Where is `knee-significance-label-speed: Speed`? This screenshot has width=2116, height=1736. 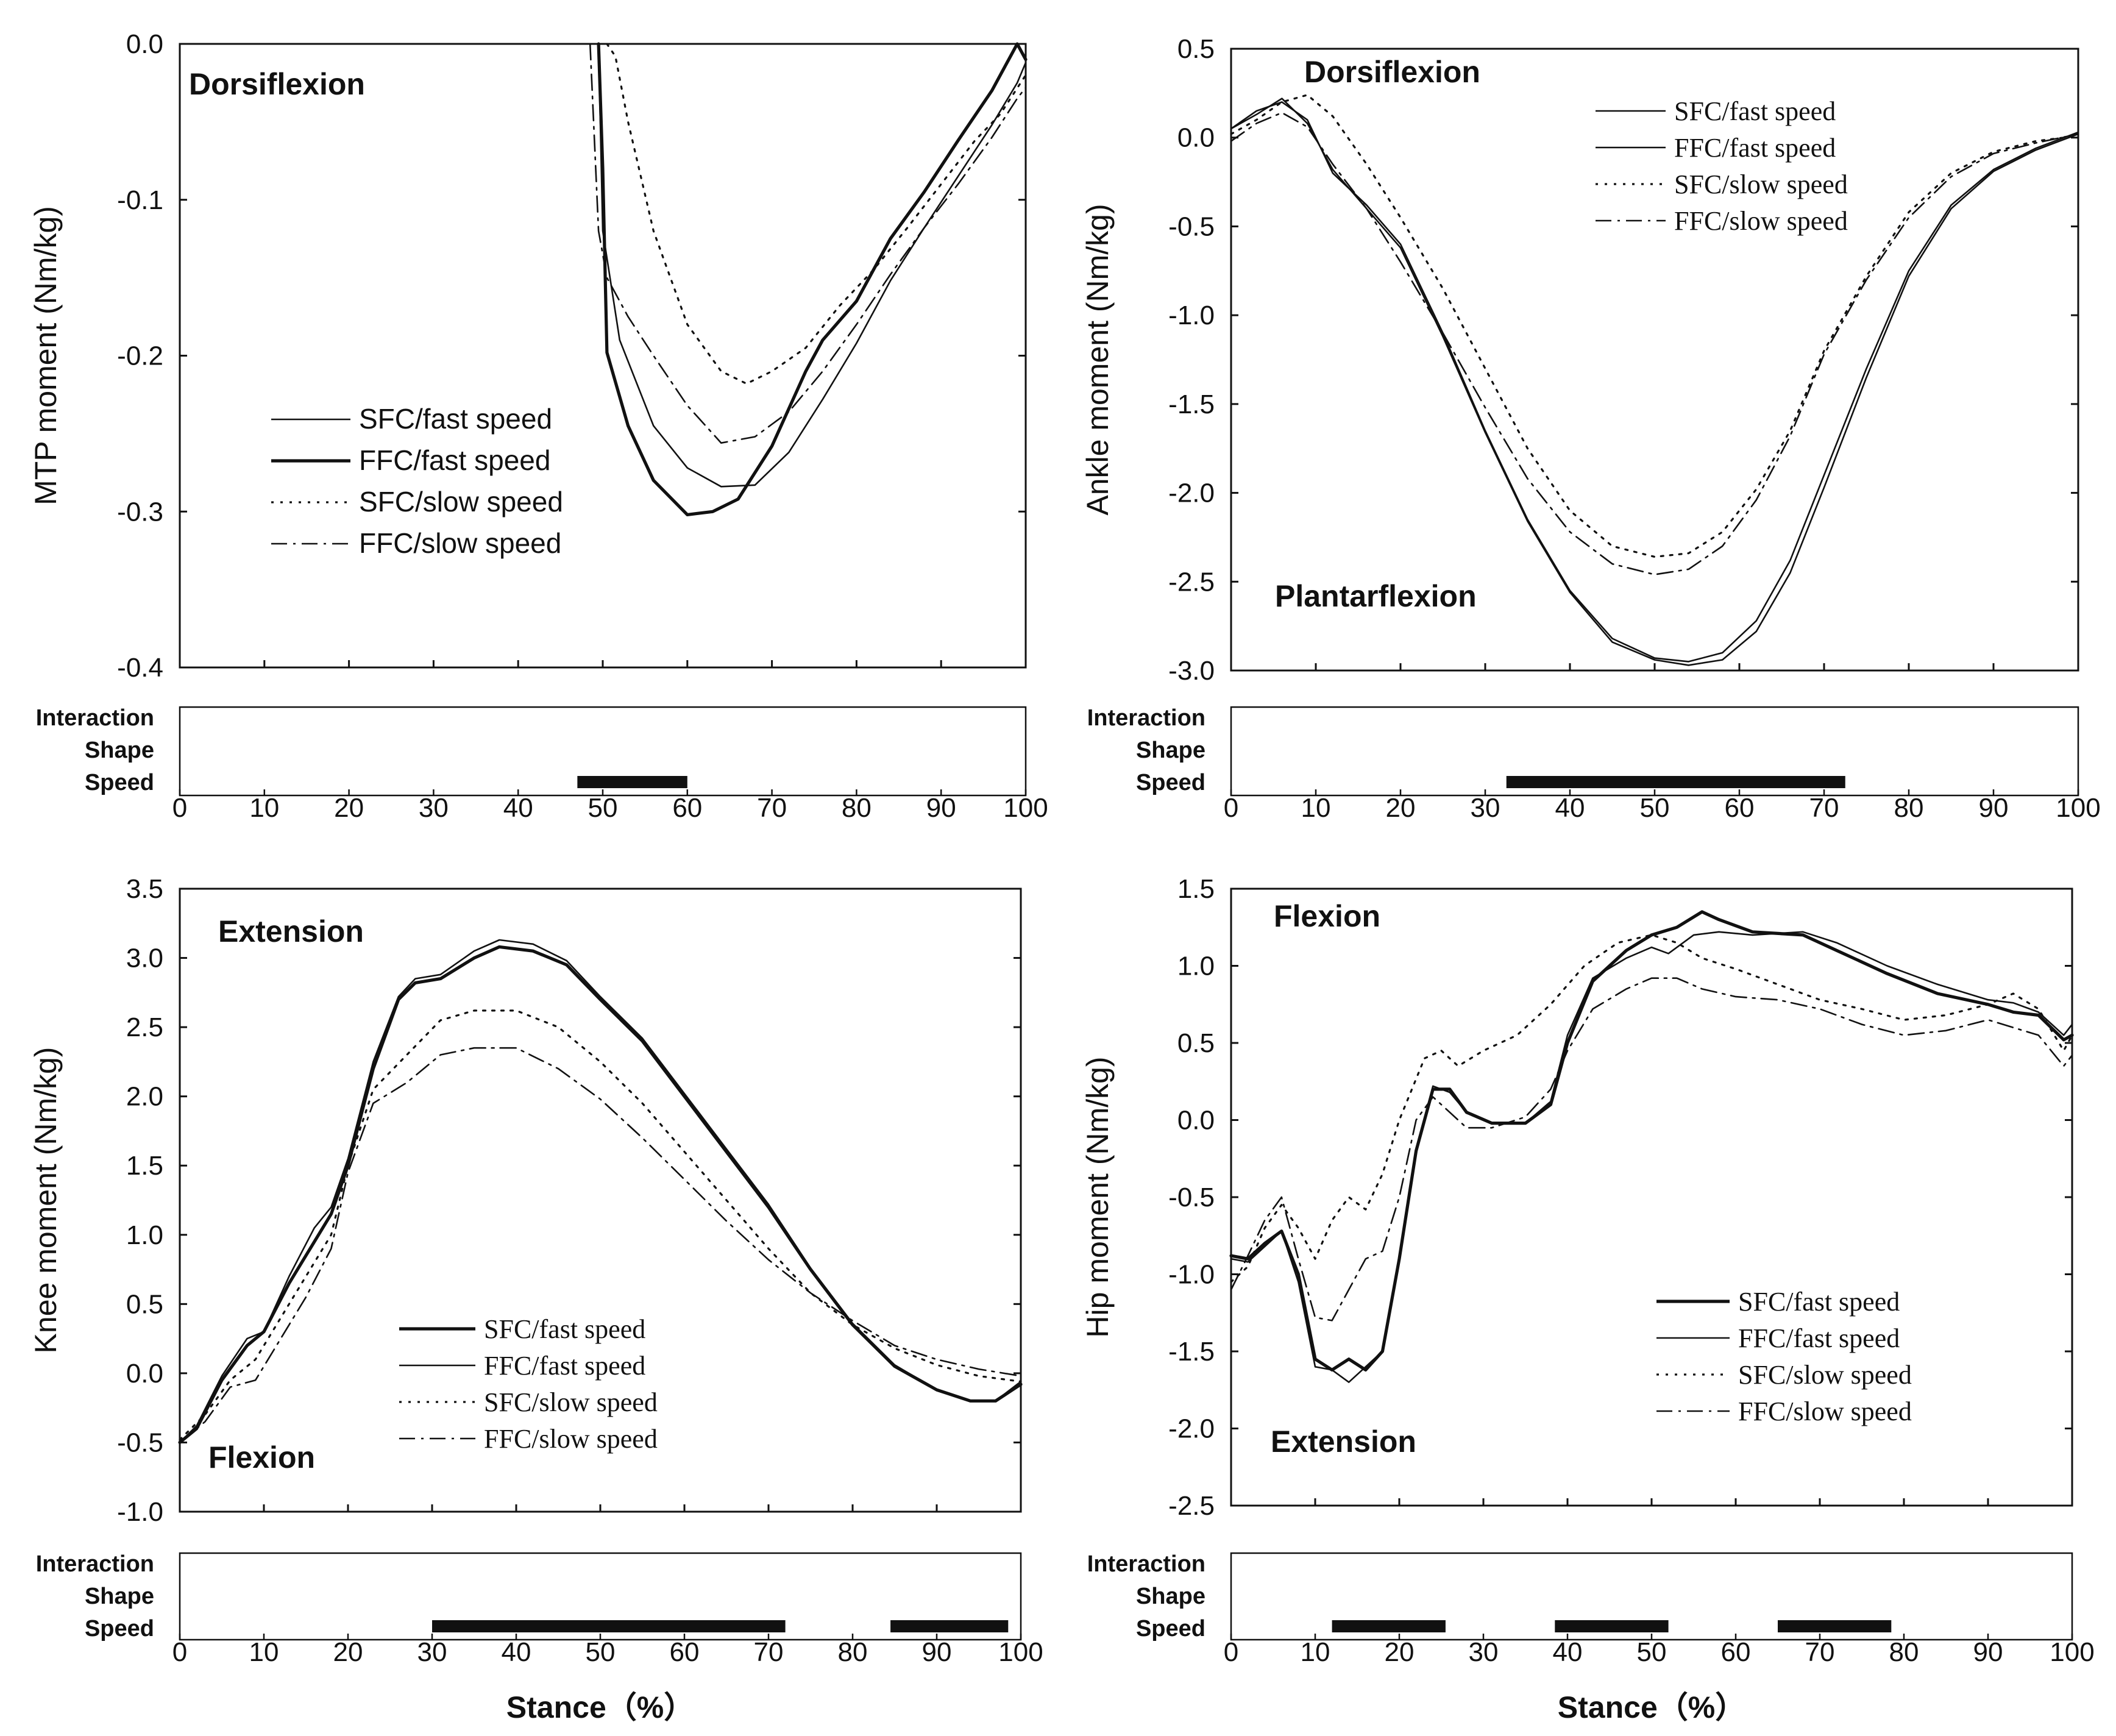 knee-significance-label-speed: Speed is located at coordinates (119, 1629).